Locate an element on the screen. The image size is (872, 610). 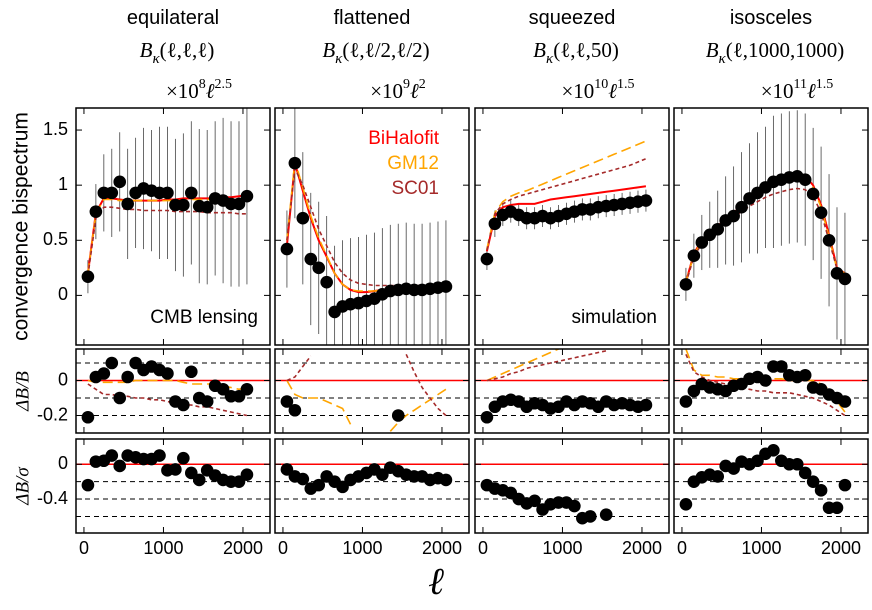
x-tick-label: 1000 is located at coordinates (362, 548).